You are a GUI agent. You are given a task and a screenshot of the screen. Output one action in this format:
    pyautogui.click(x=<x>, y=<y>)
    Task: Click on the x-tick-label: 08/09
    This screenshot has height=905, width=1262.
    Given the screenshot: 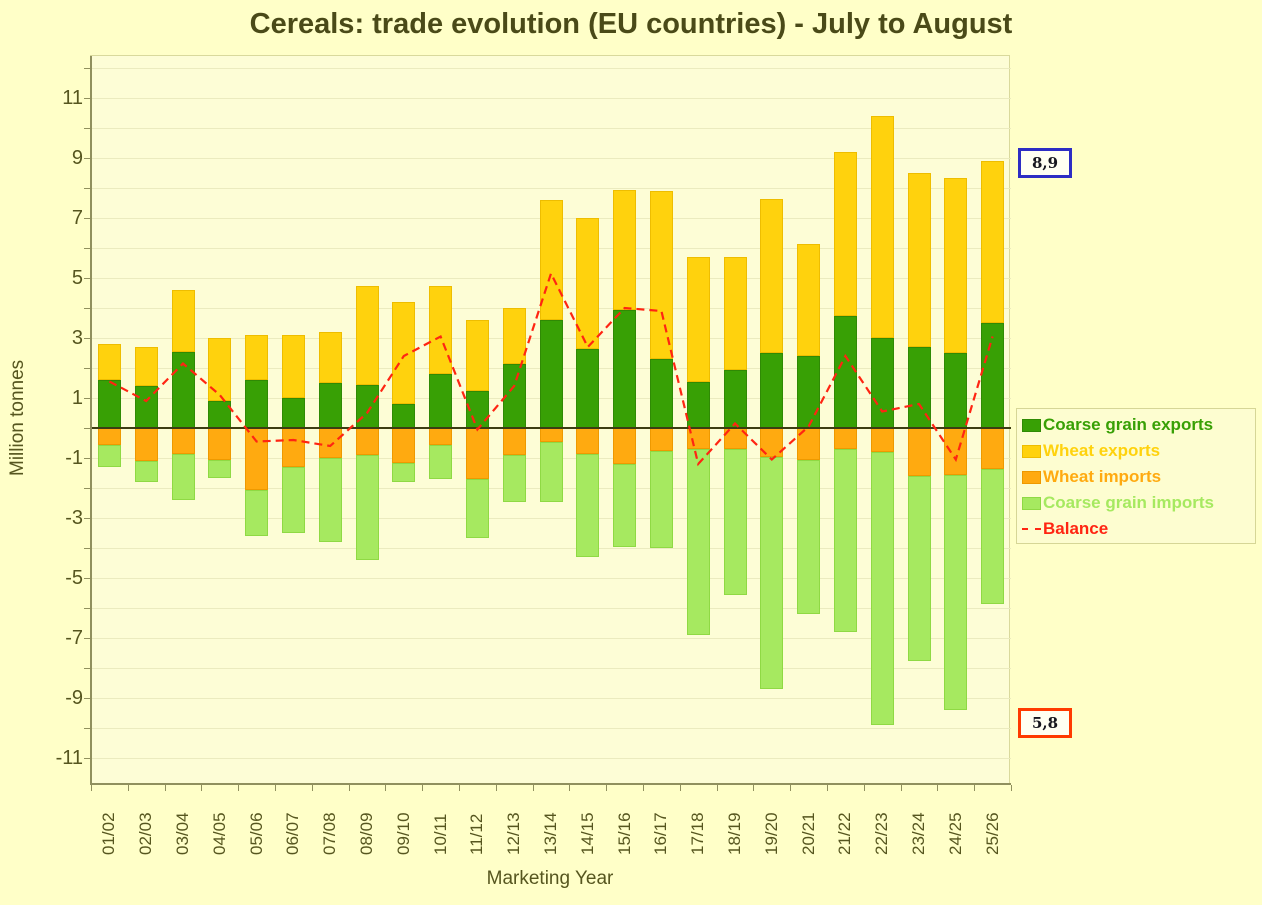 What is the action you would take?
    pyautogui.click(x=366, y=833)
    